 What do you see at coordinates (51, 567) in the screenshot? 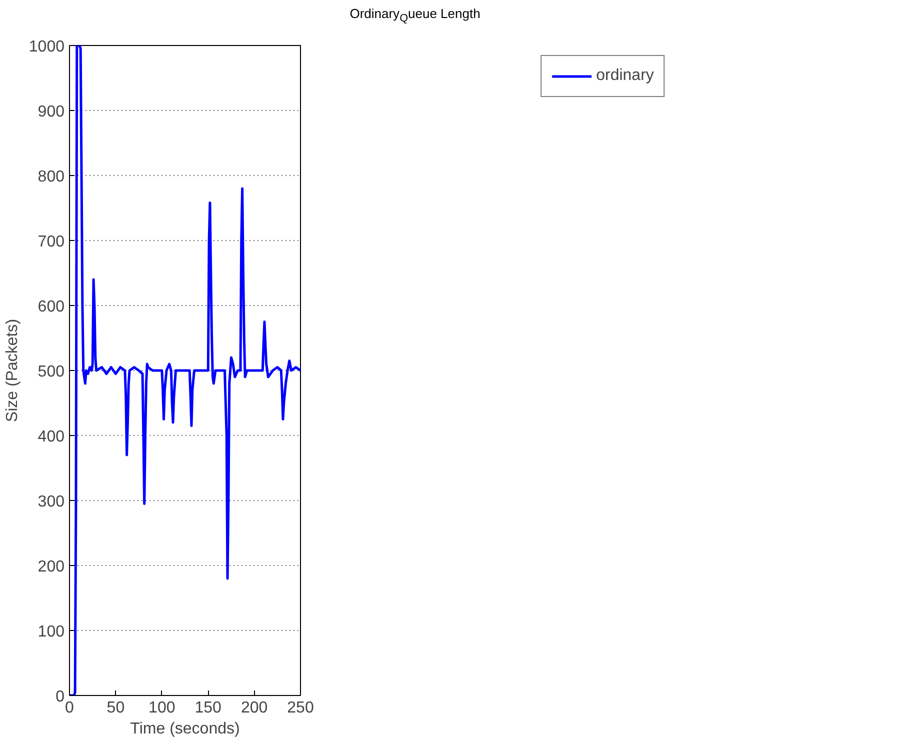
I see `y-tick-label: 200` at bounding box center [51, 567].